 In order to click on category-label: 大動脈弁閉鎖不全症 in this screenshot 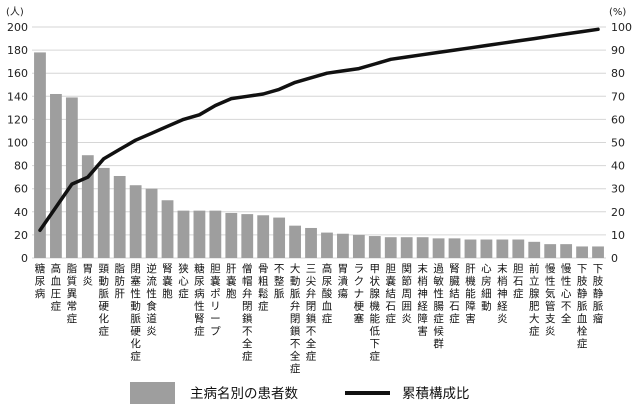, I will do `click(295, 318)`.